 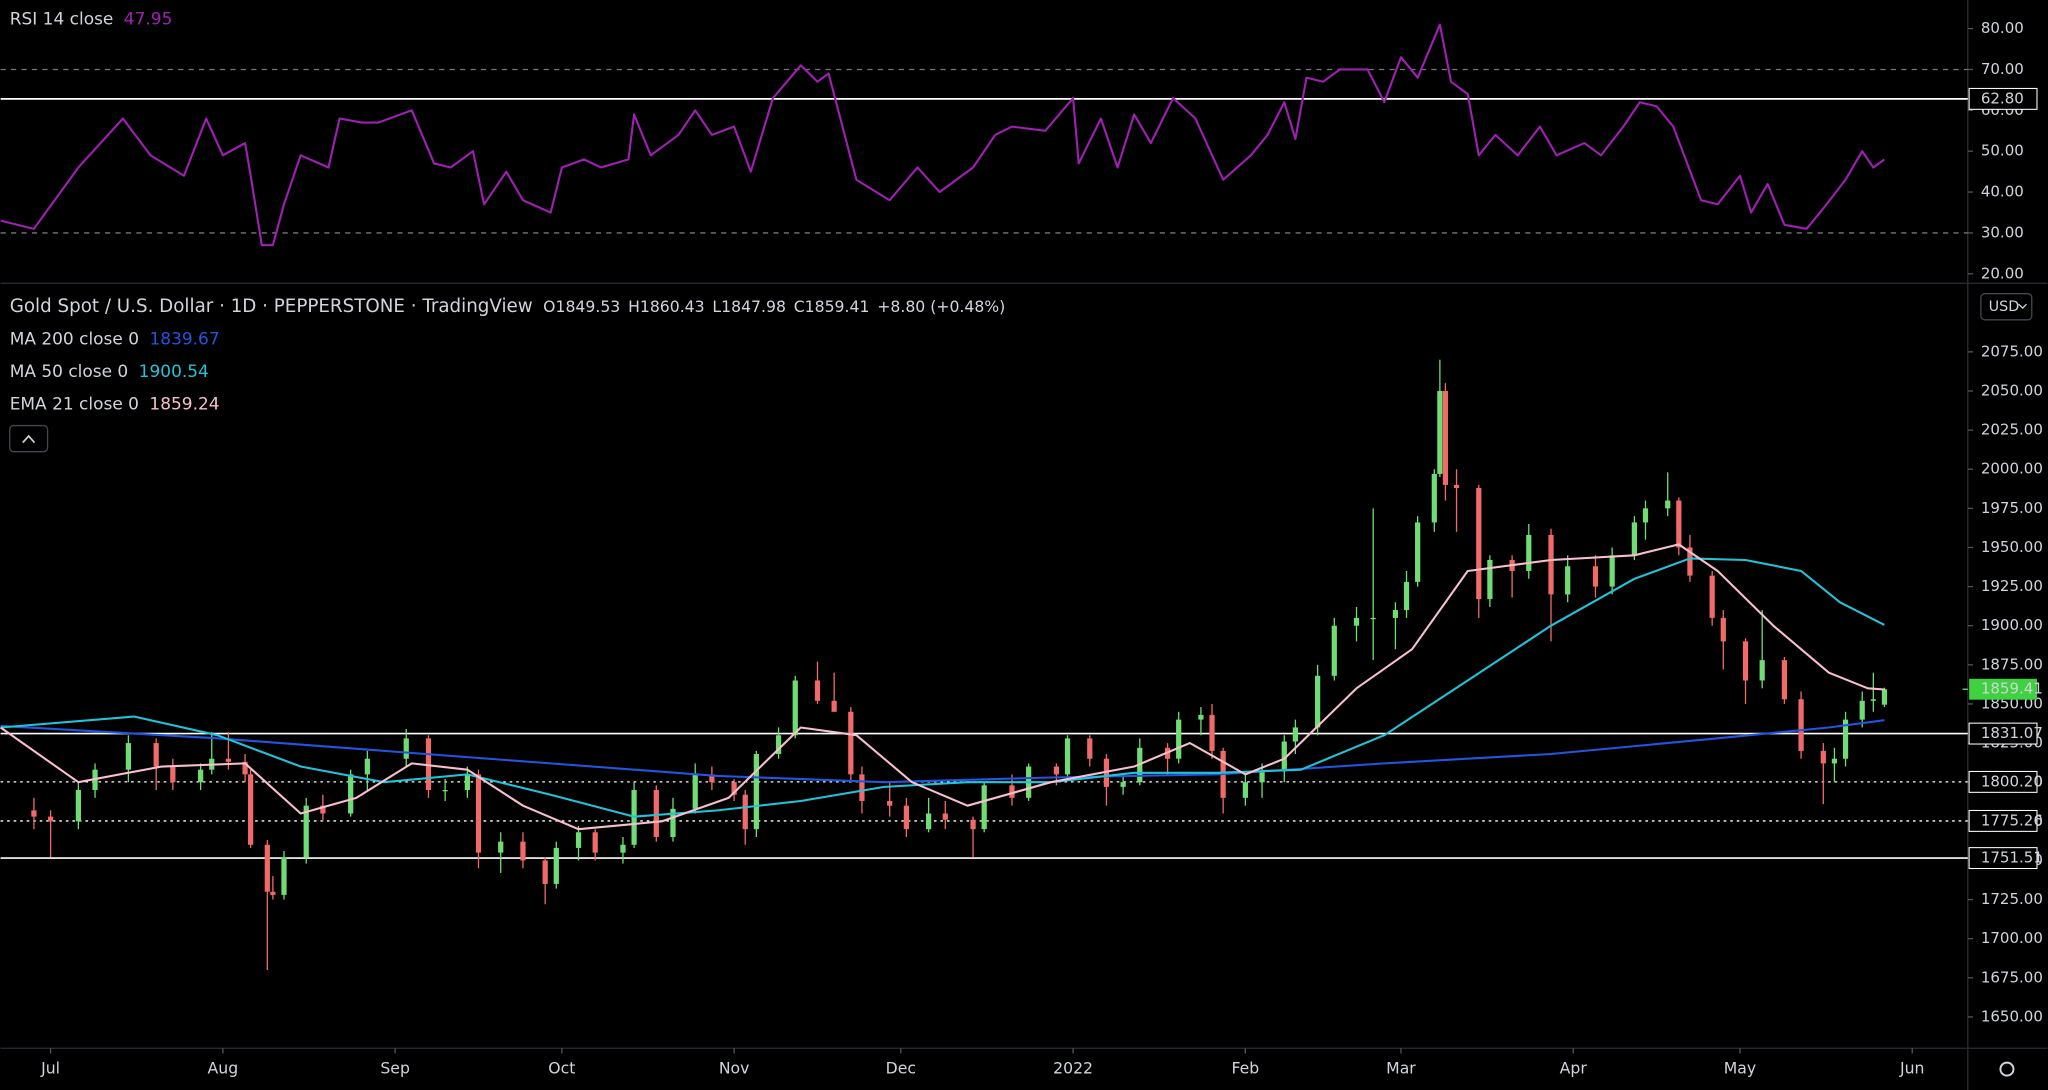 I want to click on rsi-header: RSI 14 close 47.95, so click(x=91, y=20).